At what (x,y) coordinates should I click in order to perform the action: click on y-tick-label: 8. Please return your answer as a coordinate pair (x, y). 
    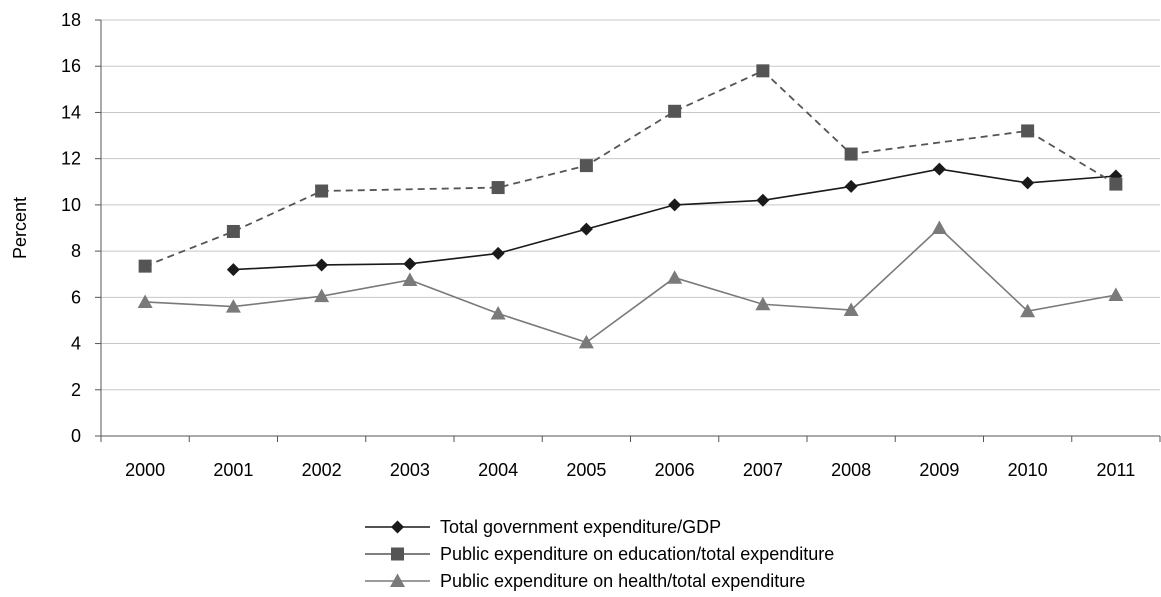
    Looking at the image, I should click on (76, 251).